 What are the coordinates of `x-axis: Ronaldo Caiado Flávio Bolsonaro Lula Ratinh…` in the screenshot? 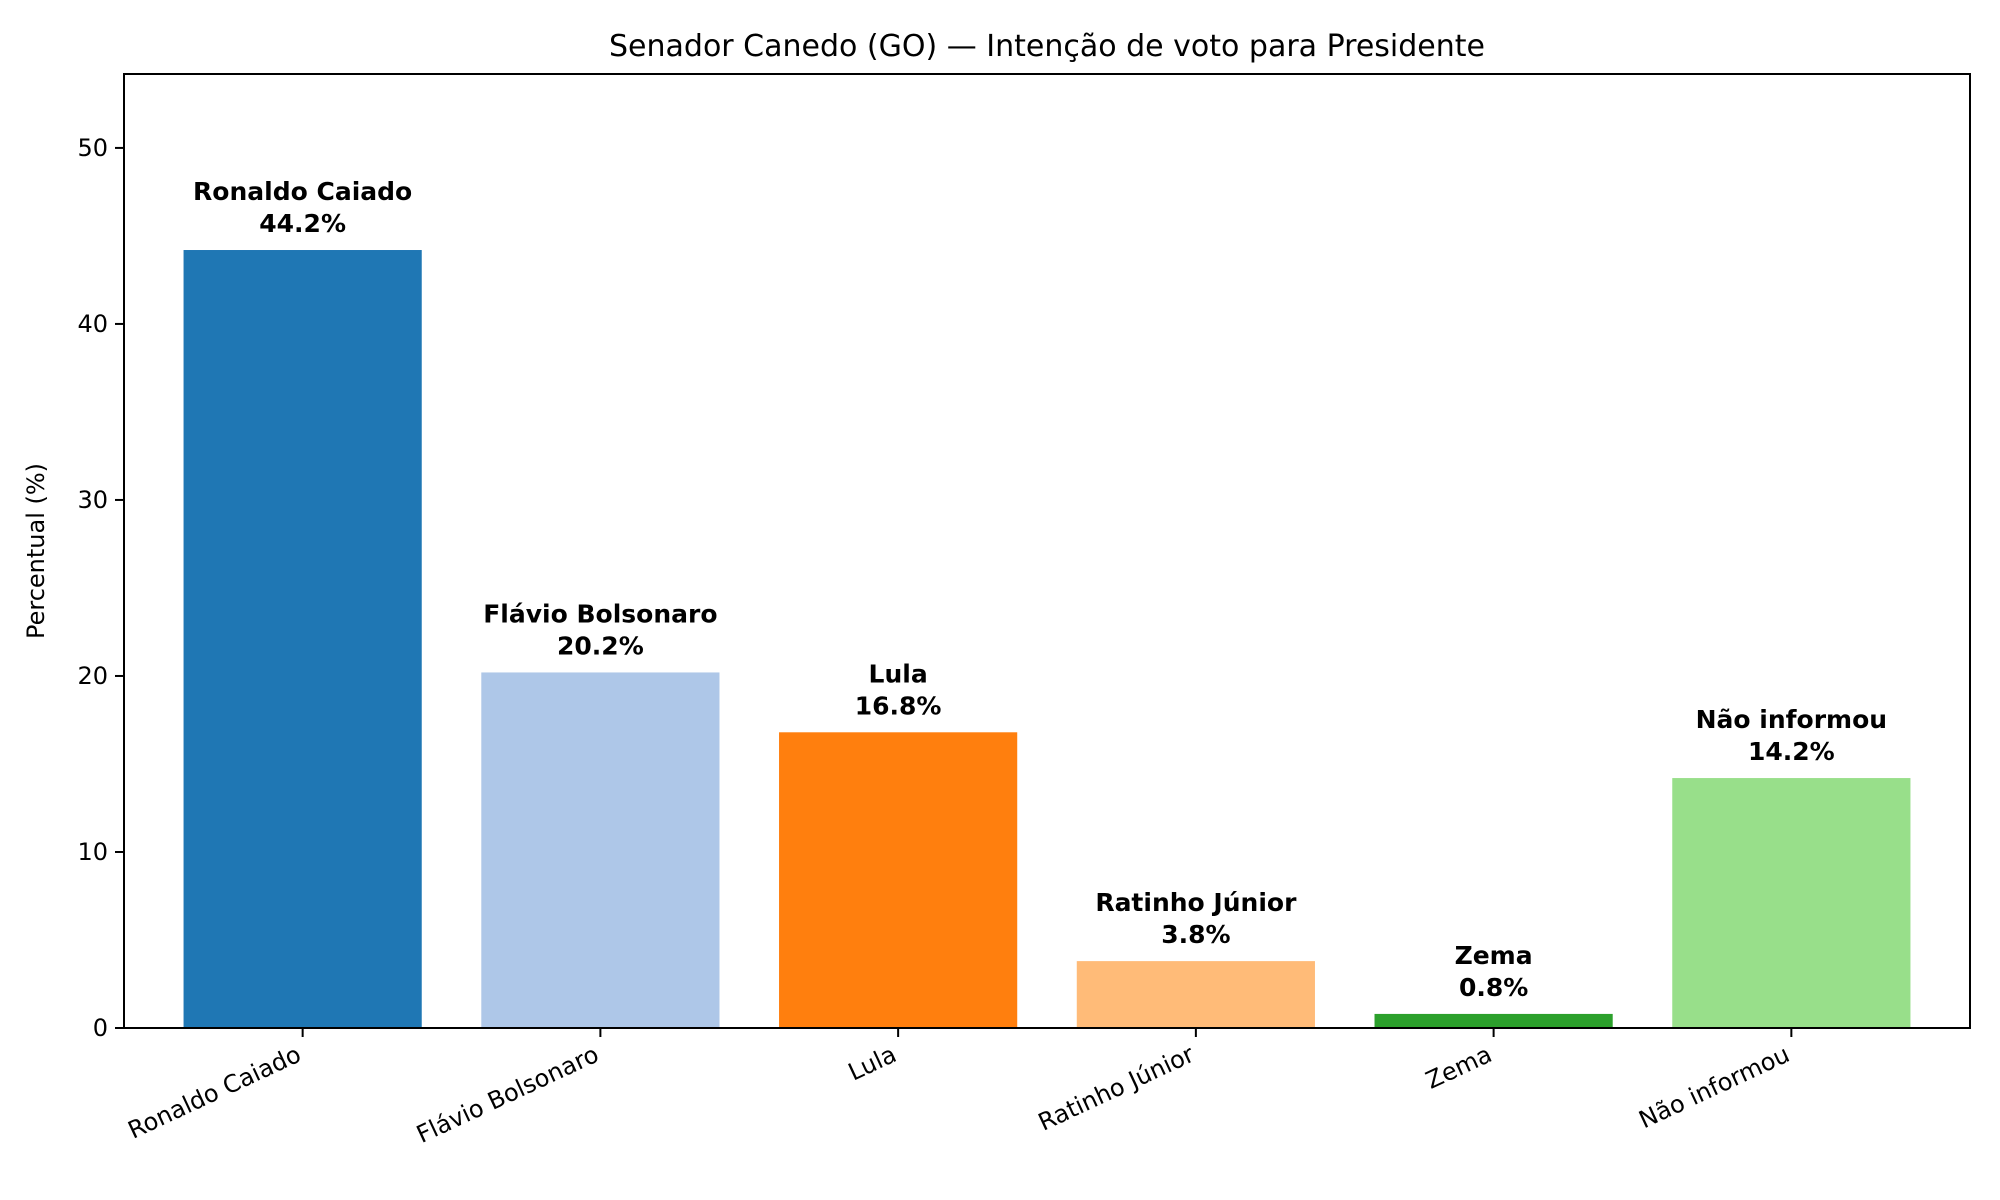 It's located at (959, 1088).